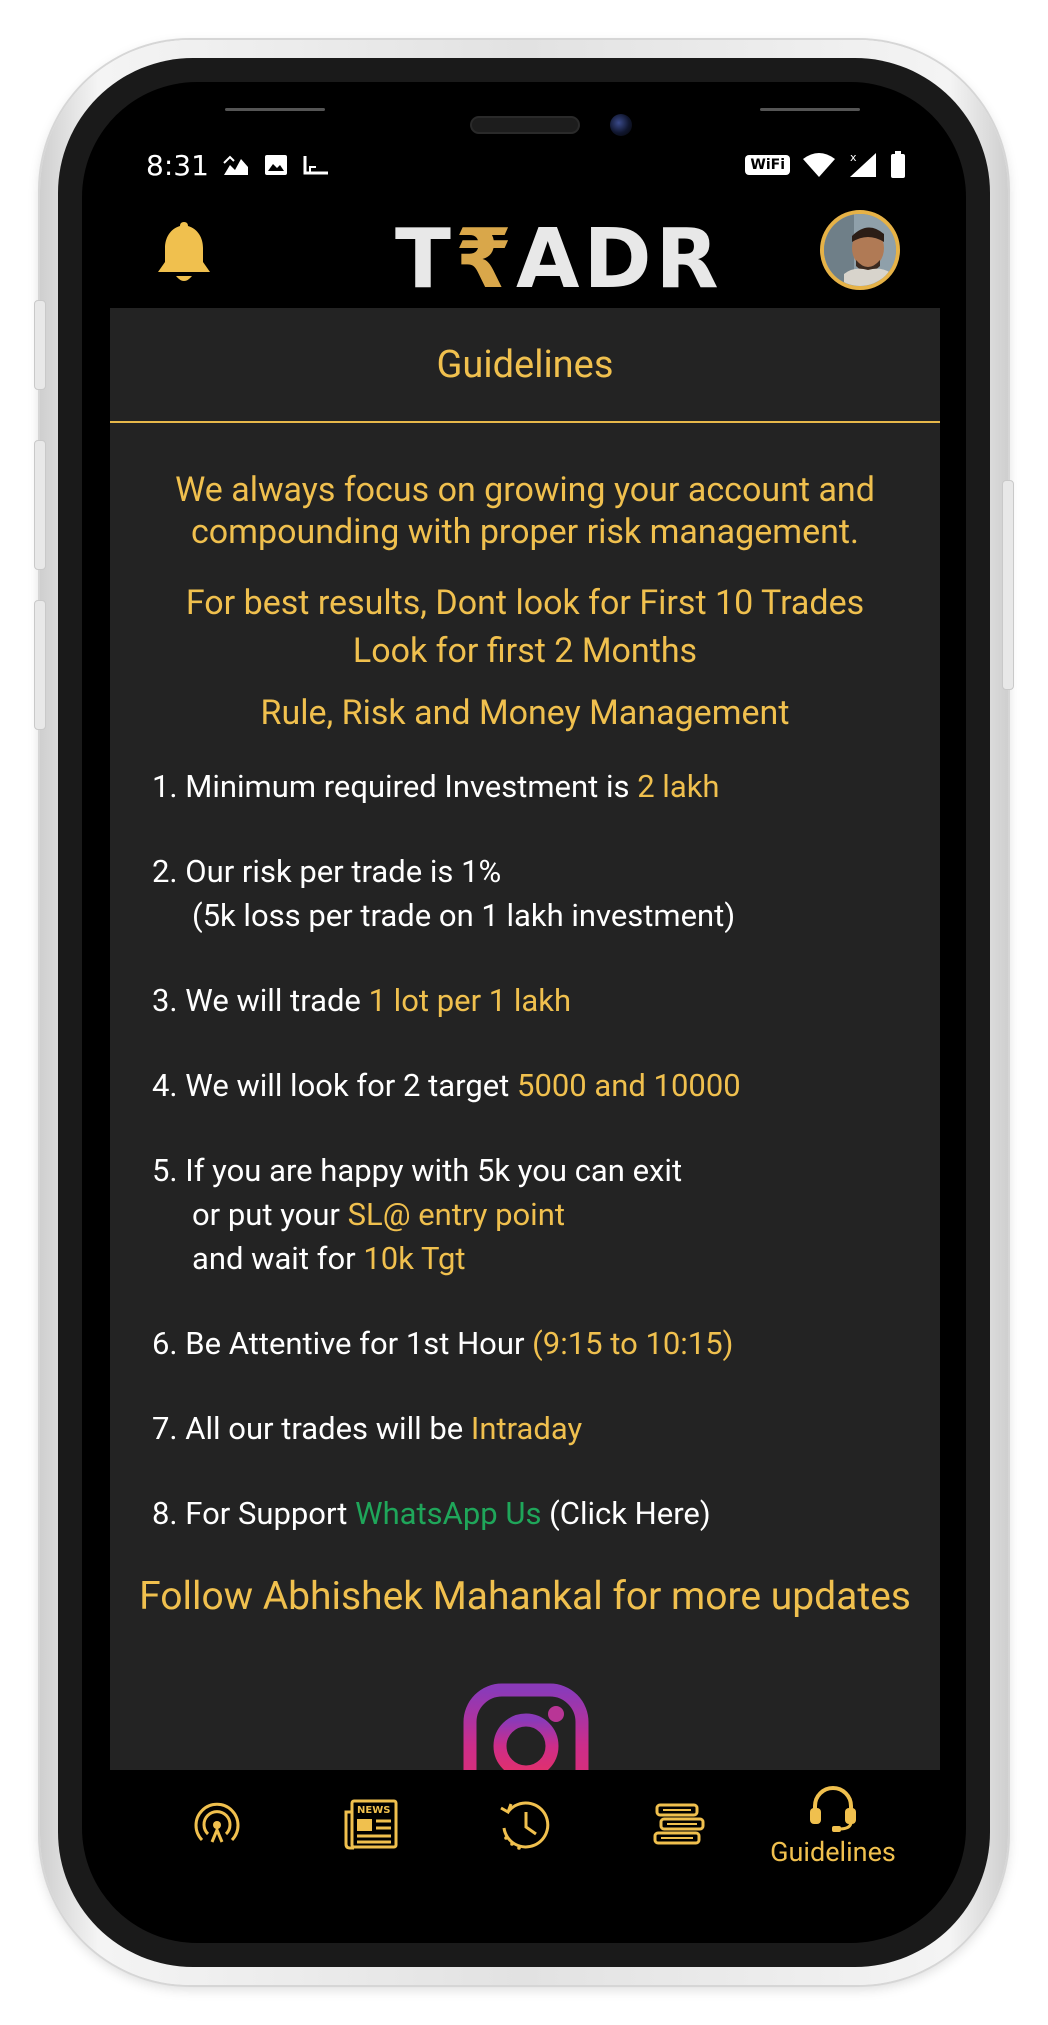 The image size is (1048, 2025). Describe the element at coordinates (1008, 585) in the screenshot. I see `phone-power-button` at that location.